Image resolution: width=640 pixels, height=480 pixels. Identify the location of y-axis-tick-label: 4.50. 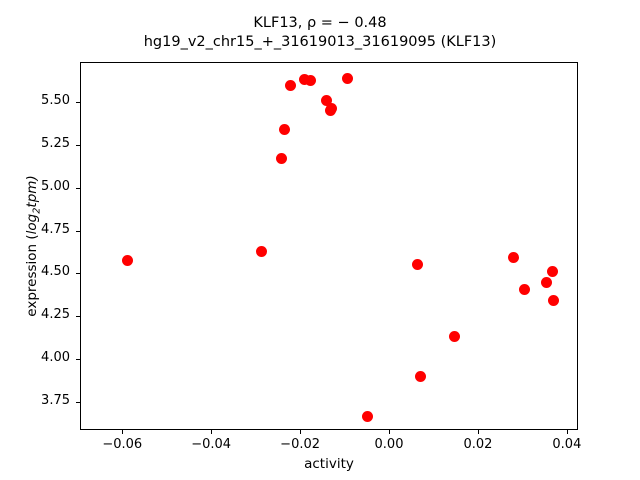
(55, 272).